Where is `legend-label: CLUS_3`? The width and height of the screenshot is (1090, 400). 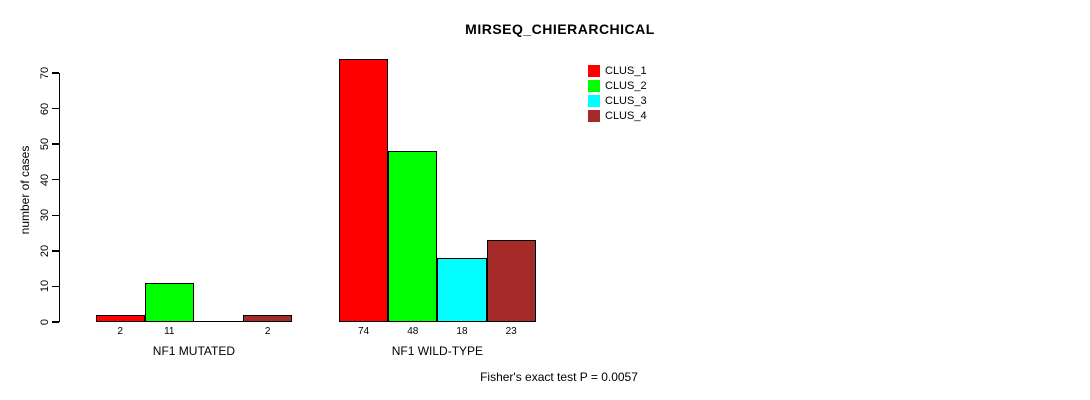 legend-label: CLUS_3 is located at coordinates (626, 100).